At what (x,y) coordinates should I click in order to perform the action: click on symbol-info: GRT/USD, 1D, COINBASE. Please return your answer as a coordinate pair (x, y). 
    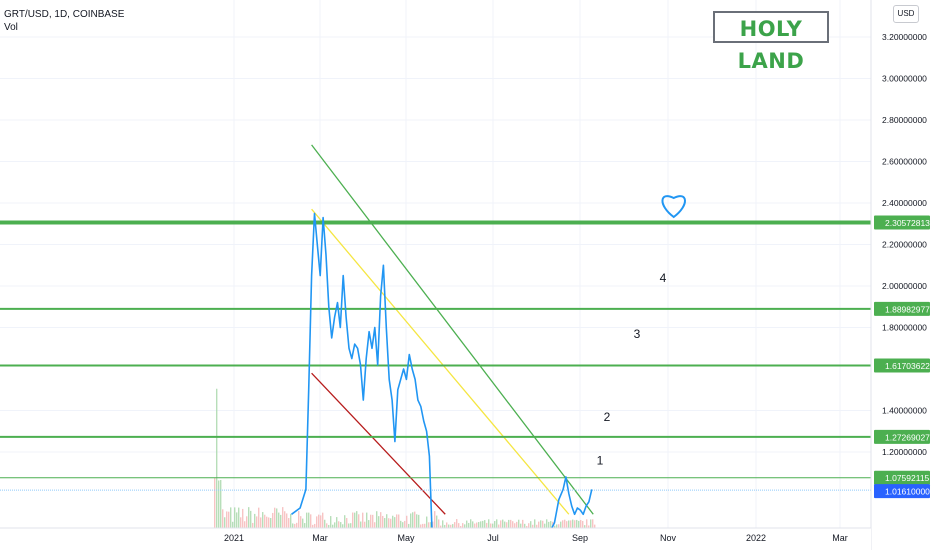
    Looking at the image, I should click on (64, 14).